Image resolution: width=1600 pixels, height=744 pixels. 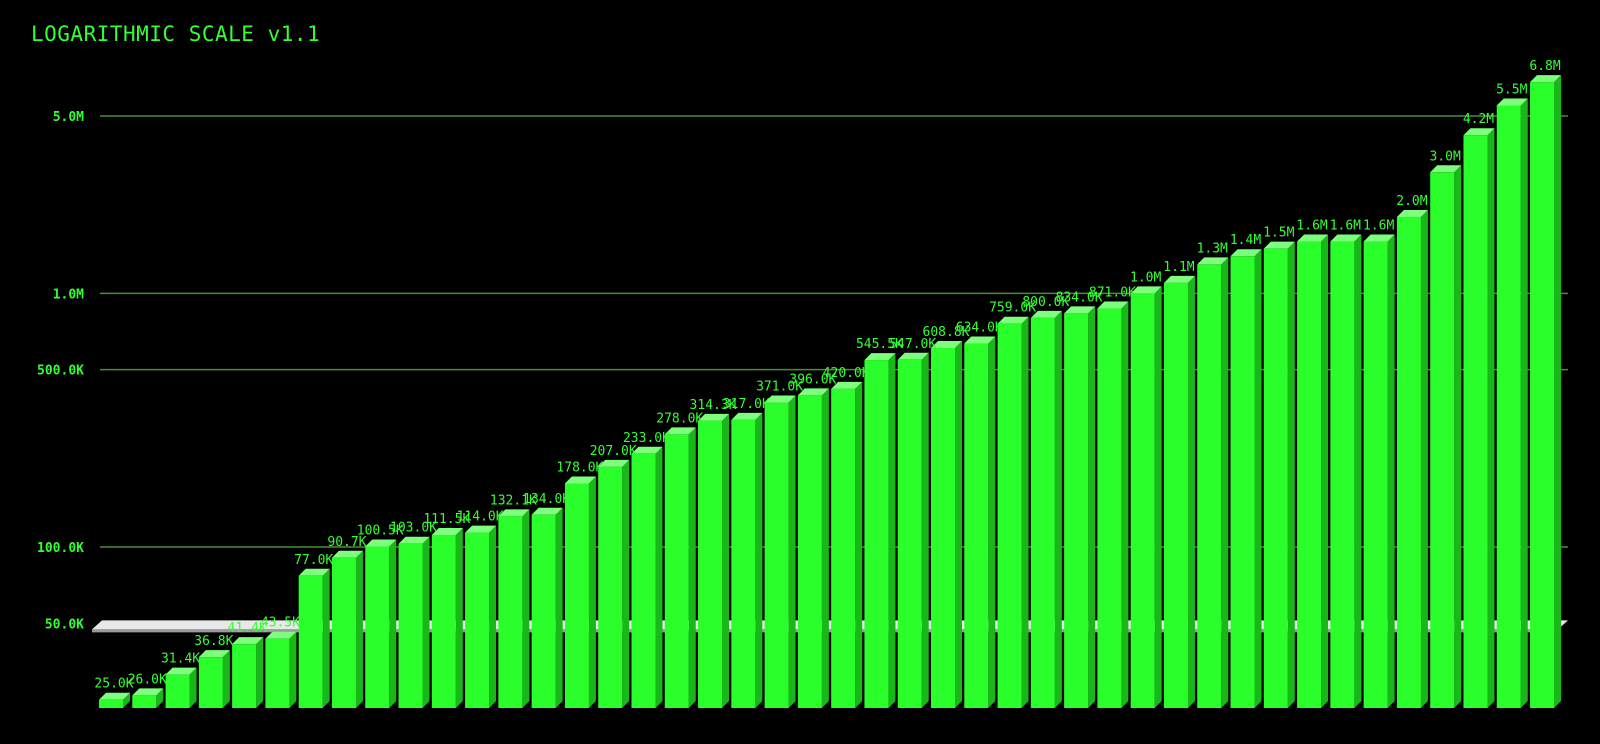 I want to click on bar-value-label: 207.0K, so click(x=613, y=451).